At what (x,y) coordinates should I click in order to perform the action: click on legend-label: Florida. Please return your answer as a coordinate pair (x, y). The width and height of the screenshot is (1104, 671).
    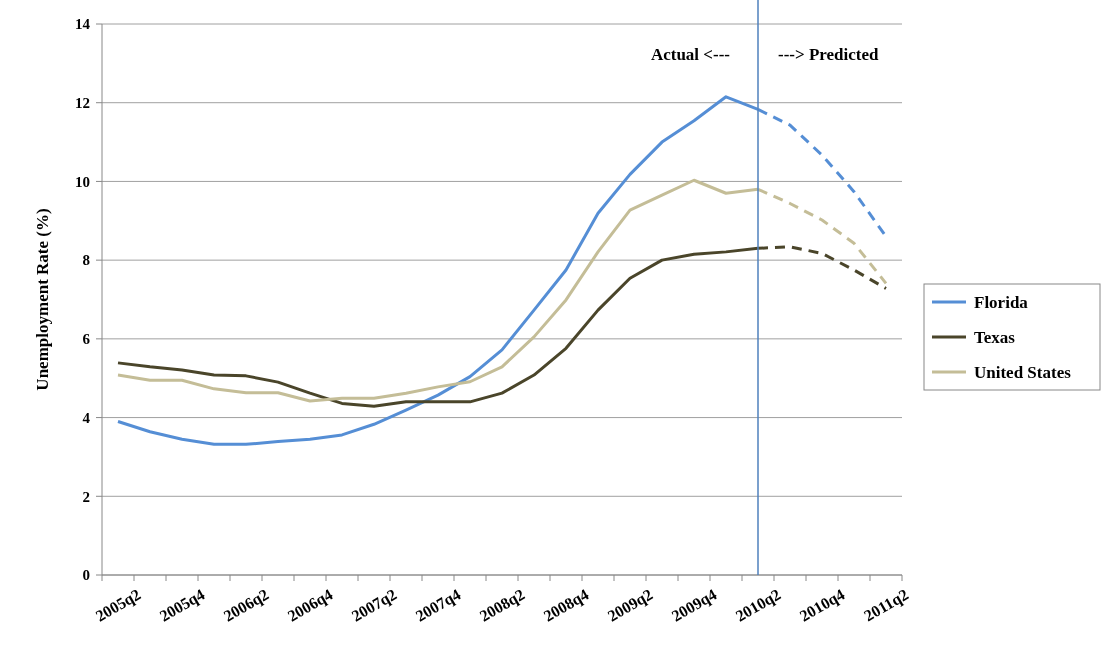
    Looking at the image, I should click on (1001, 302).